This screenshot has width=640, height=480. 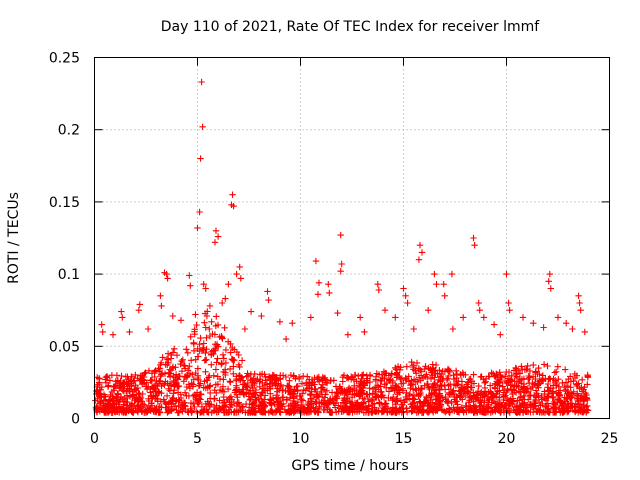 I want to click on x-axis-label: GPS time / hours, so click(x=349, y=466).